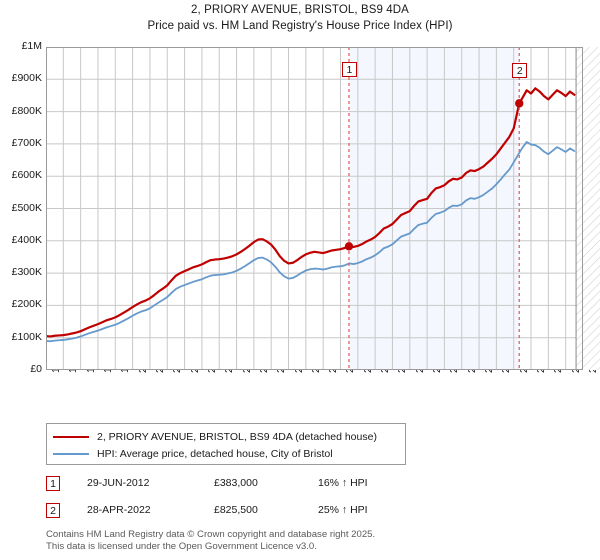 The image size is (600, 560). What do you see at coordinates (300, 10) in the screenshot?
I see `page-title: 2, PRIORY AVENUE, BRISTOL, BS9 4DA` at bounding box center [300, 10].